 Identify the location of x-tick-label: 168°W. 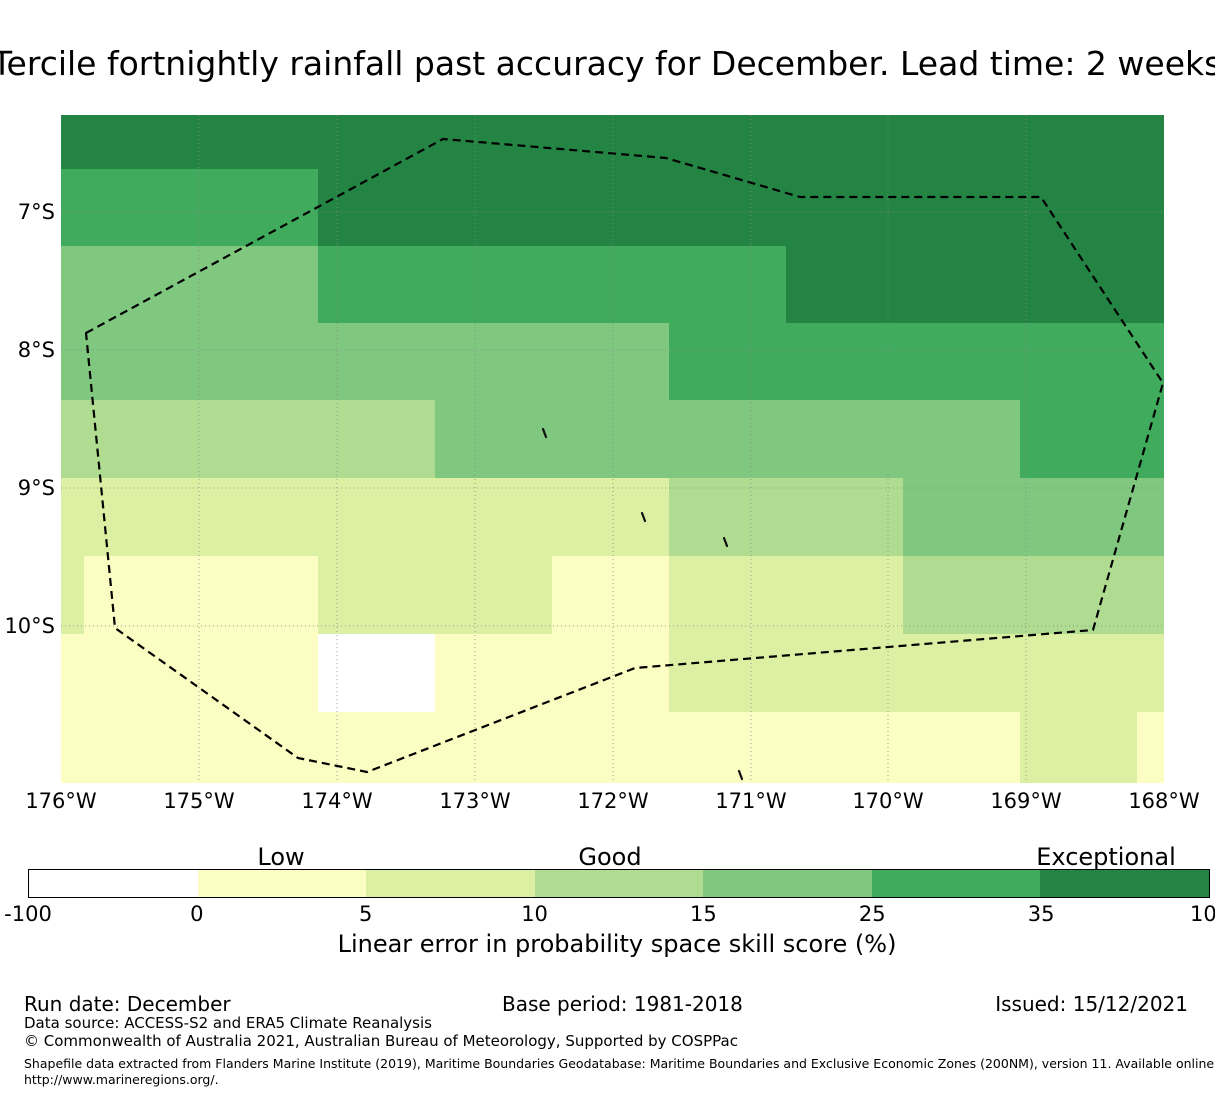
(1164, 801).